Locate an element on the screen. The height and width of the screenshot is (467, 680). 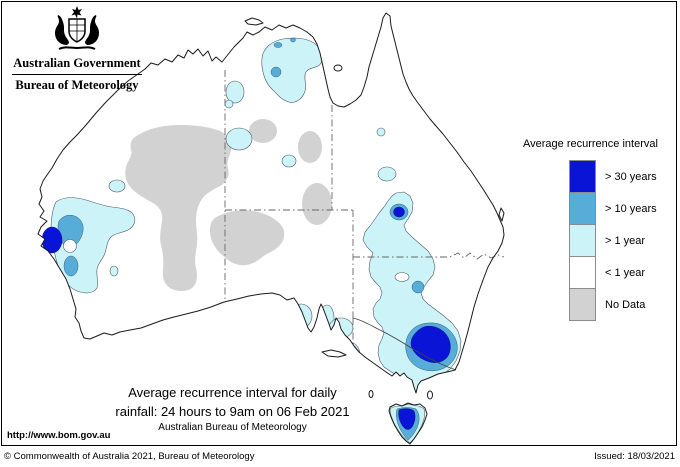
legend-label: > 10 years is located at coordinates (631, 208).